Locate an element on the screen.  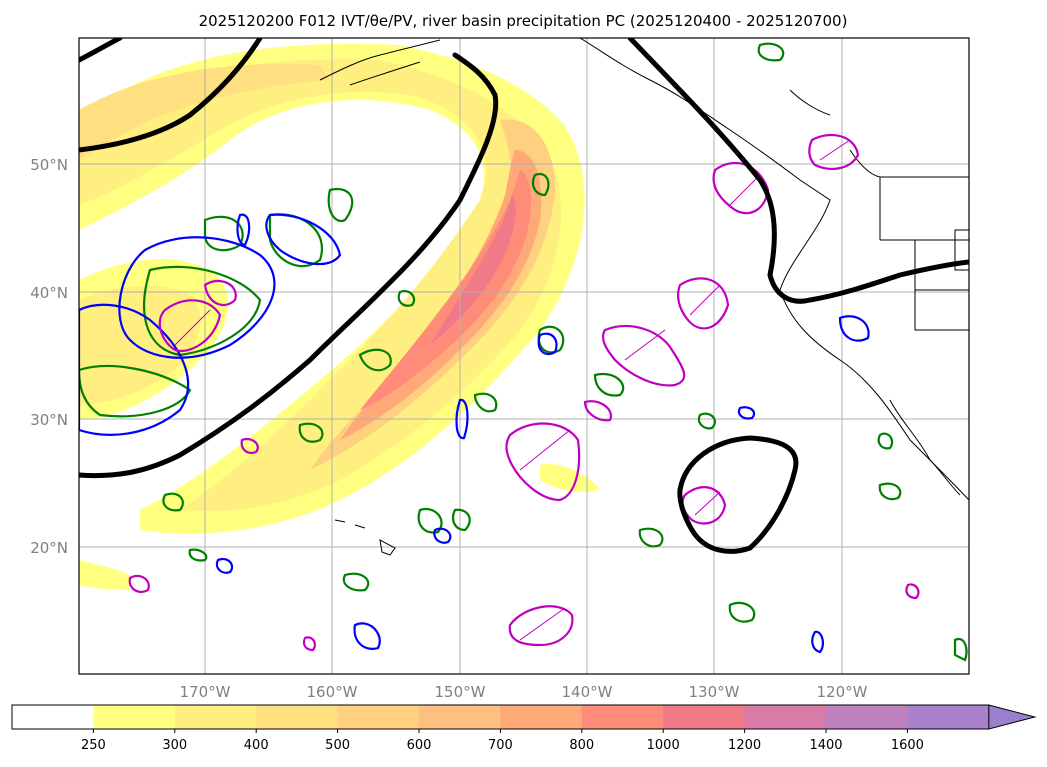
hawaii is located at coordinates (365, 537).